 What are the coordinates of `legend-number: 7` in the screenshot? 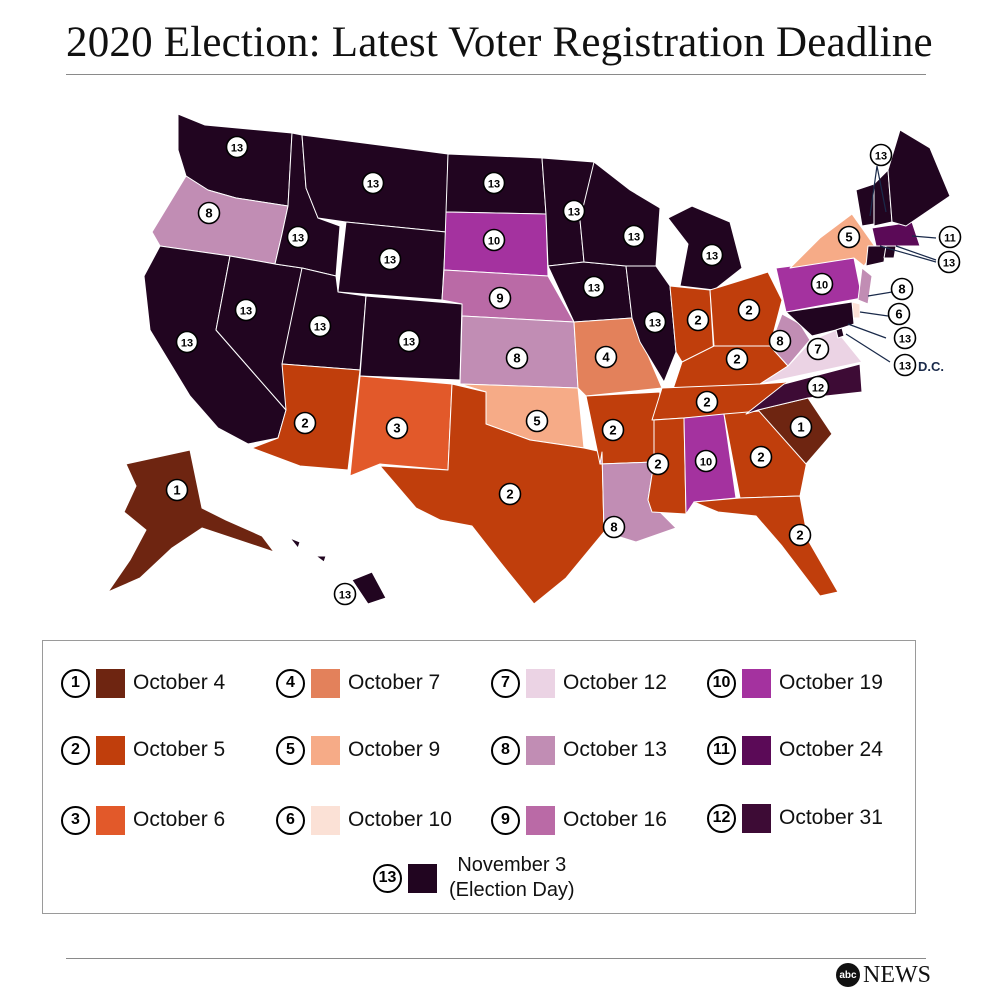 It's located at (505, 683).